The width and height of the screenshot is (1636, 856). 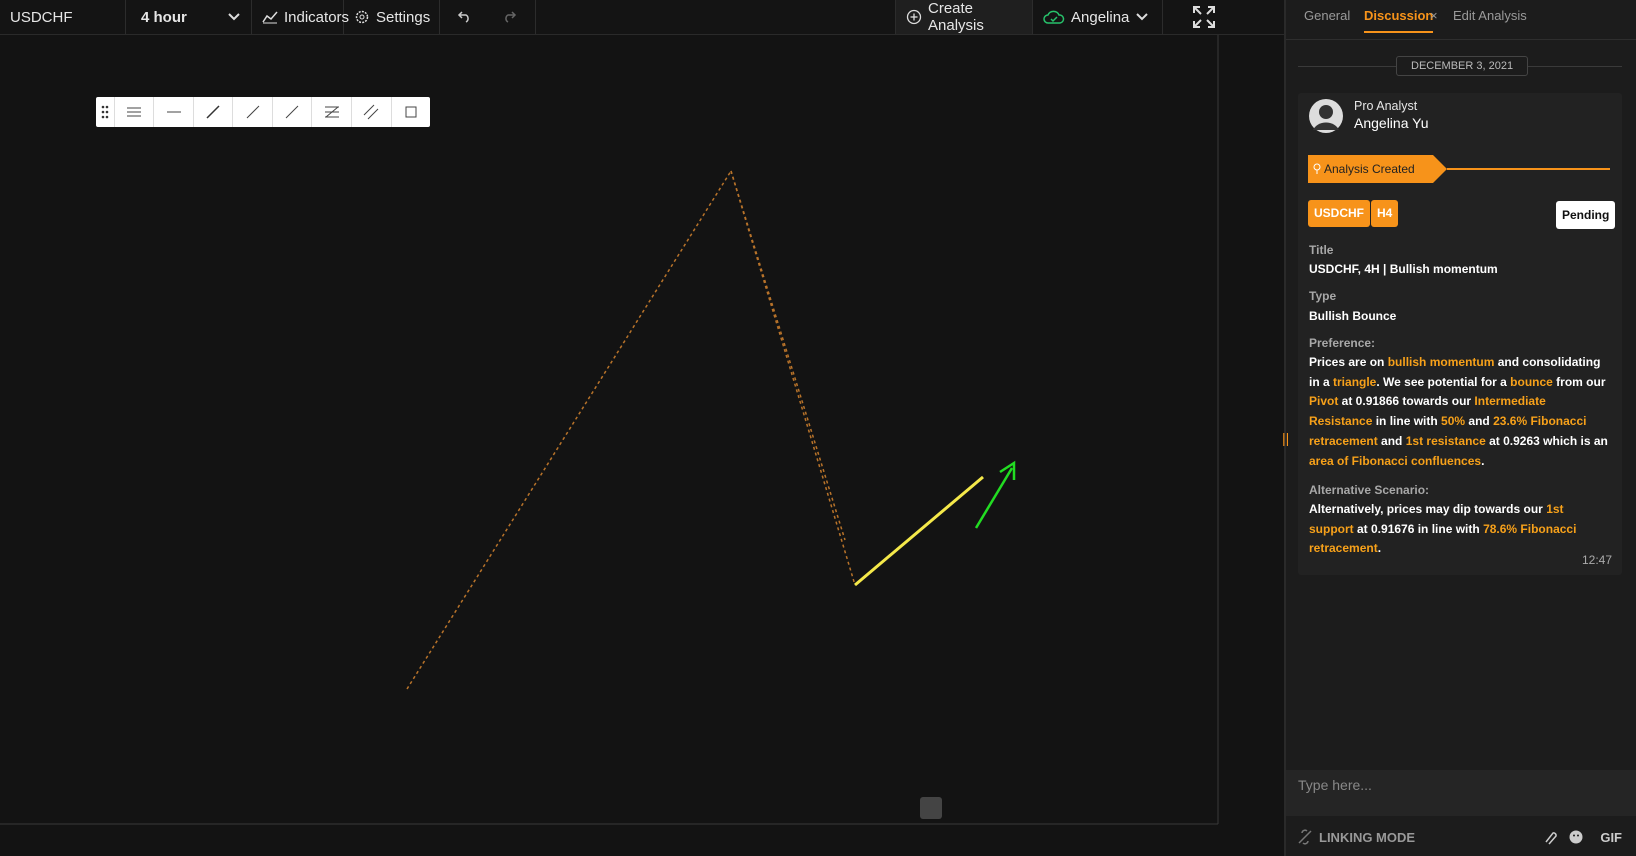 I want to click on tab: General, so click(x=1327, y=15).